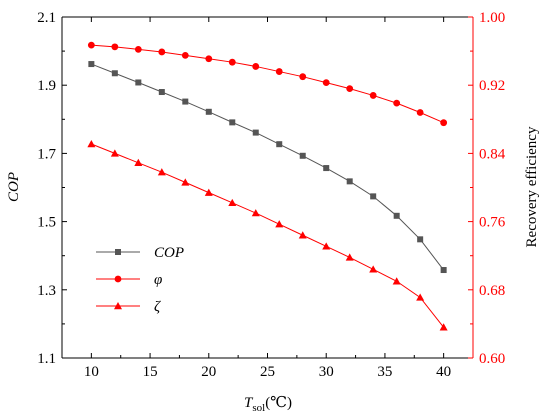  What do you see at coordinates (492, 359) in the screenshot?
I see `y-right-tick-label: 0.60` at bounding box center [492, 359].